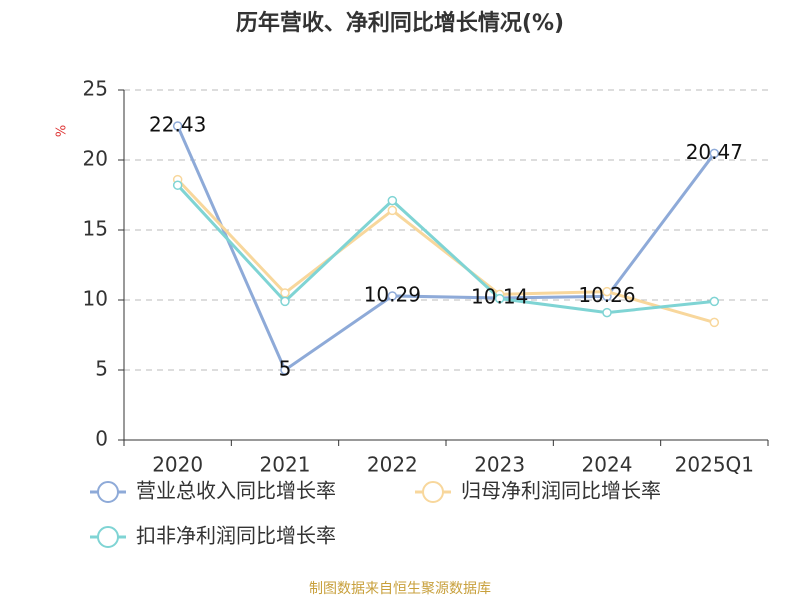 This screenshot has width=800, height=604. What do you see at coordinates (177, 465) in the screenshot?
I see `x-tick-label: 2020` at bounding box center [177, 465].